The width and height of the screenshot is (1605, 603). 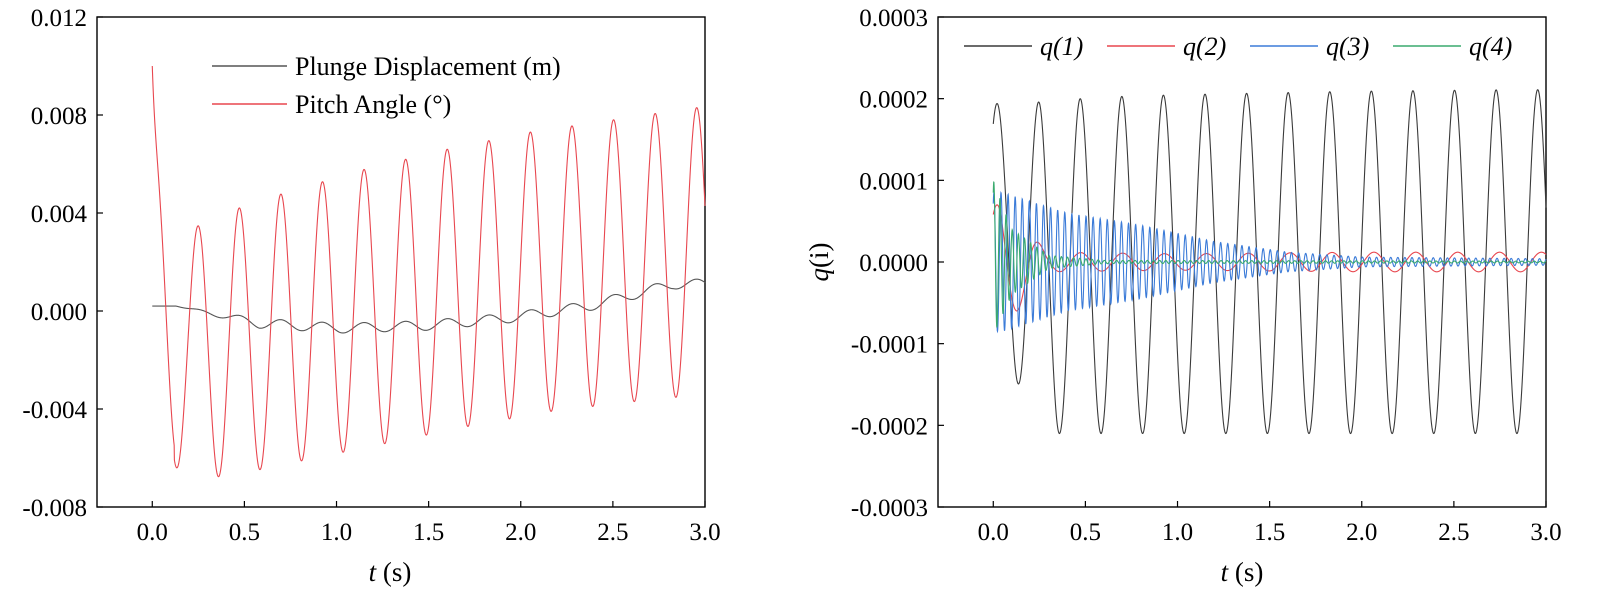 I want to click on y-tick-label: 0.004, so click(x=59, y=214).